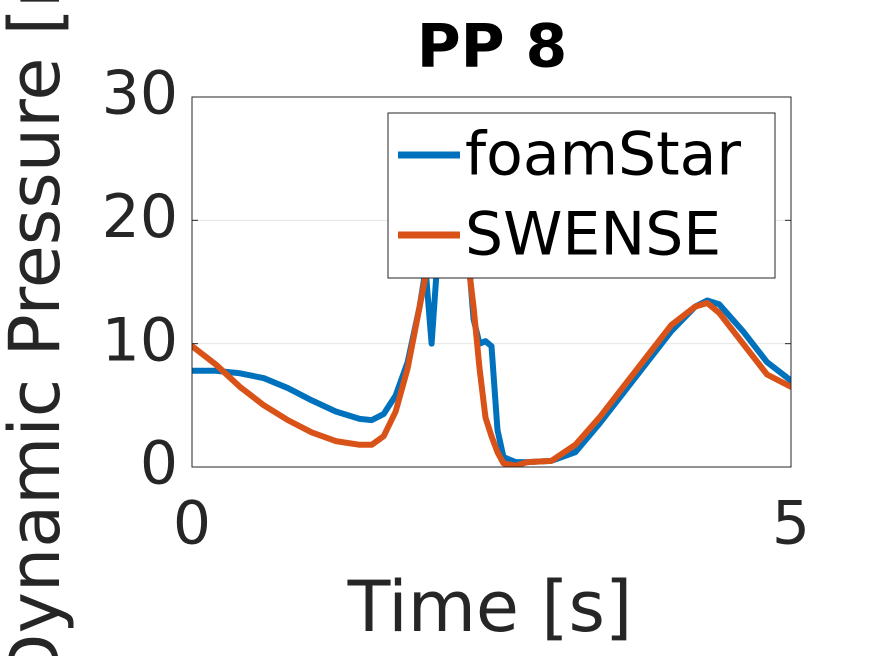 Image resolution: width=875 pixels, height=656 pixels. I want to click on chart-title: PP 8, so click(492, 47).